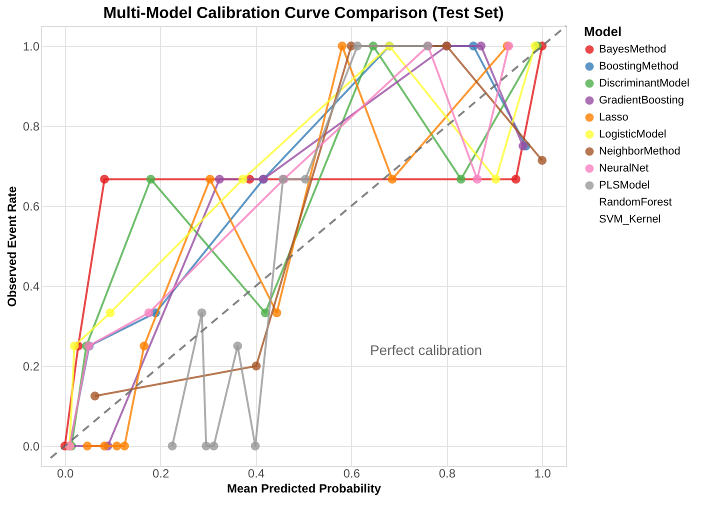  Describe the element at coordinates (639, 152) in the screenshot. I see `legend-label: NeighborMethod` at that location.